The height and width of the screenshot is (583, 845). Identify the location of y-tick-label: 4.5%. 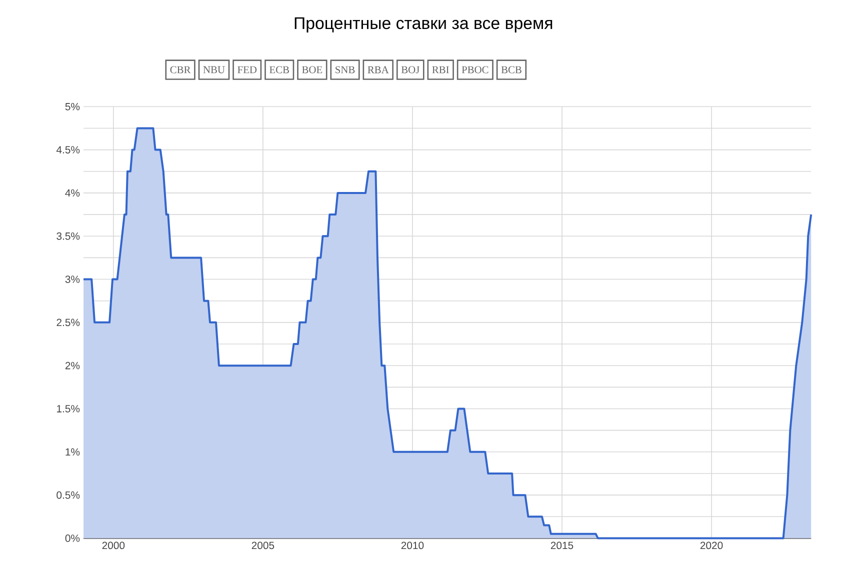
(68, 150).